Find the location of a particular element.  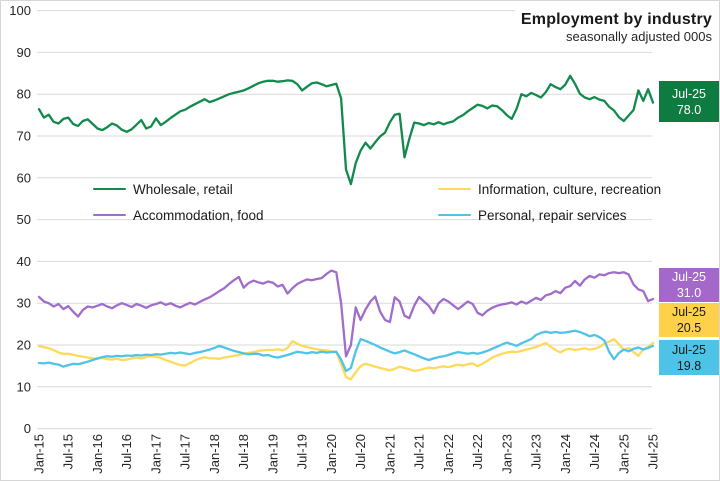

legend-item-wholesale-retail: Wholesale, retail is located at coordinates (163, 189).